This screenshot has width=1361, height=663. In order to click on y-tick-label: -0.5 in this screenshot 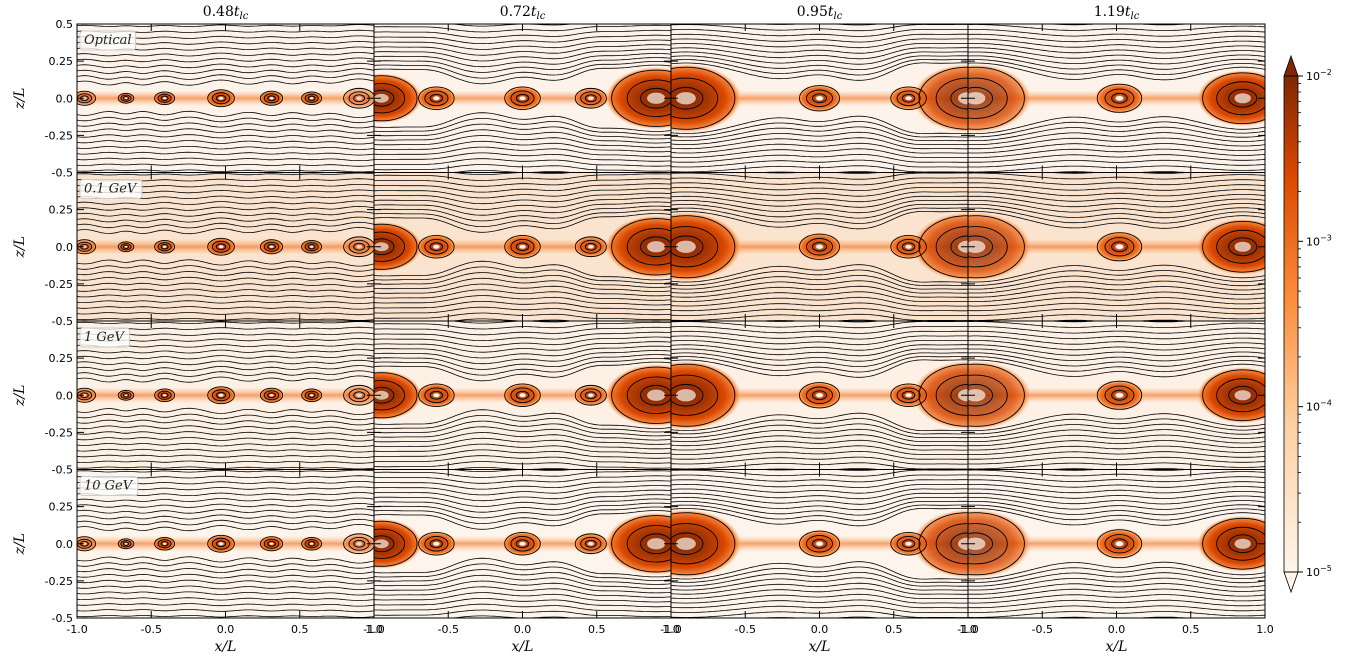, I will do `click(62, 470)`.